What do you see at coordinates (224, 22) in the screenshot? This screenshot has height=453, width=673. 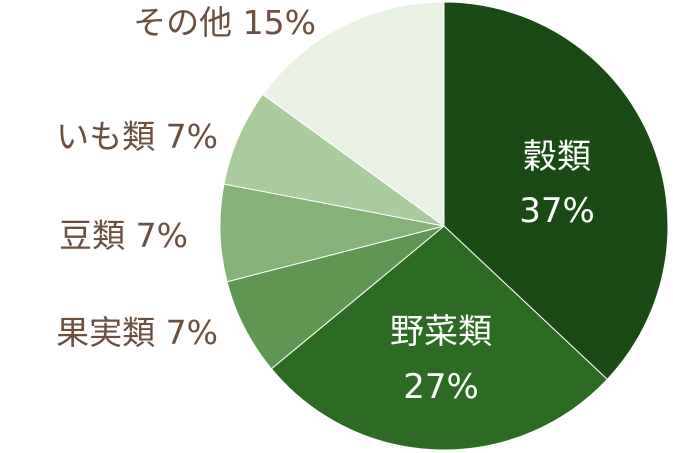 I see `slice-label-outside: その他 15%` at bounding box center [224, 22].